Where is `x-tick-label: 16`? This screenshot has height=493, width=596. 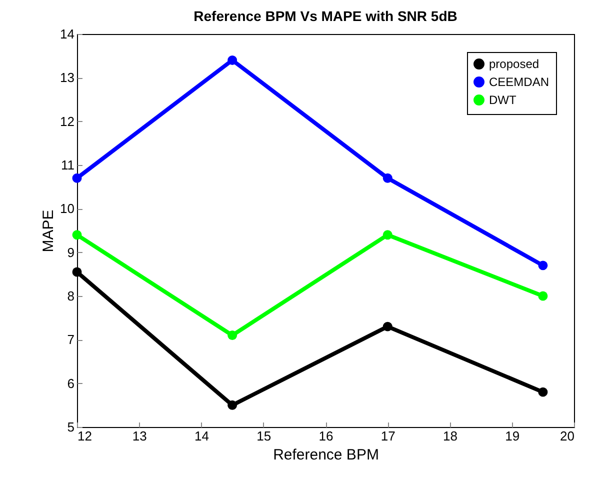 x-tick-label: 16 is located at coordinates (326, 436).